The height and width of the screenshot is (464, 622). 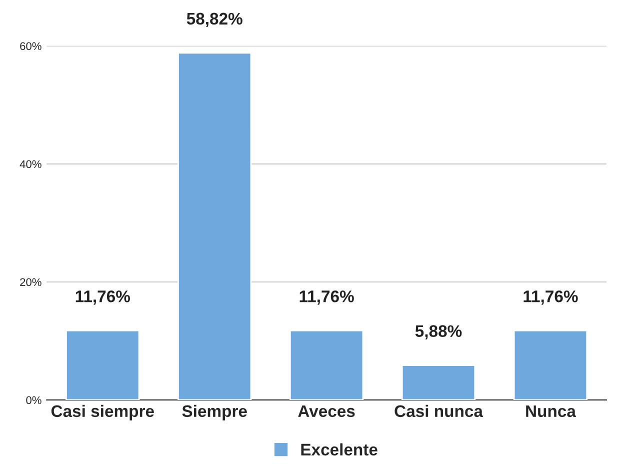 I want to click on data-label: 5,88%, so click(x=438, y=332).